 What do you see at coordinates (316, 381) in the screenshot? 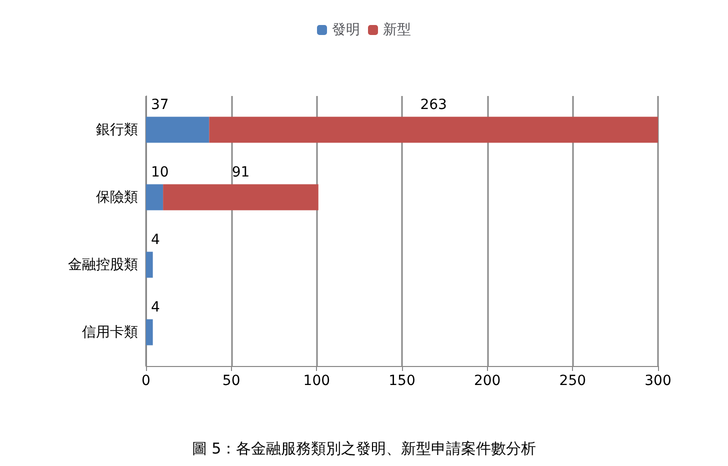
I see `x-tick-label: 100` at bounding box center [316, 381].